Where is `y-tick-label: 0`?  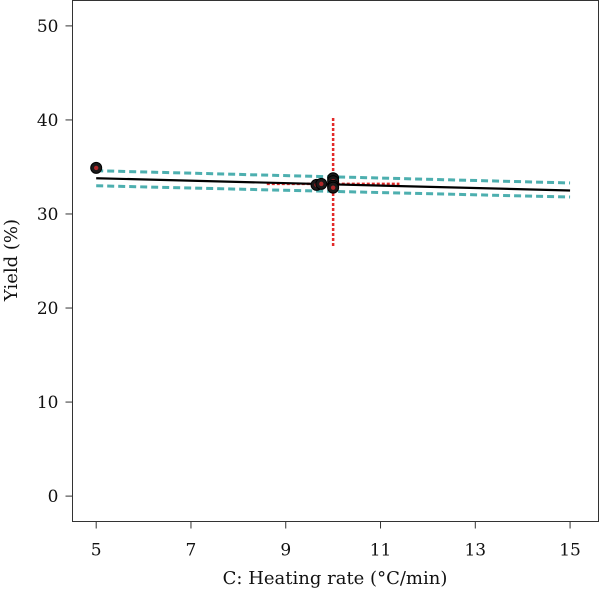
y-tick-label: 0 is located at coordinates (53, 497).